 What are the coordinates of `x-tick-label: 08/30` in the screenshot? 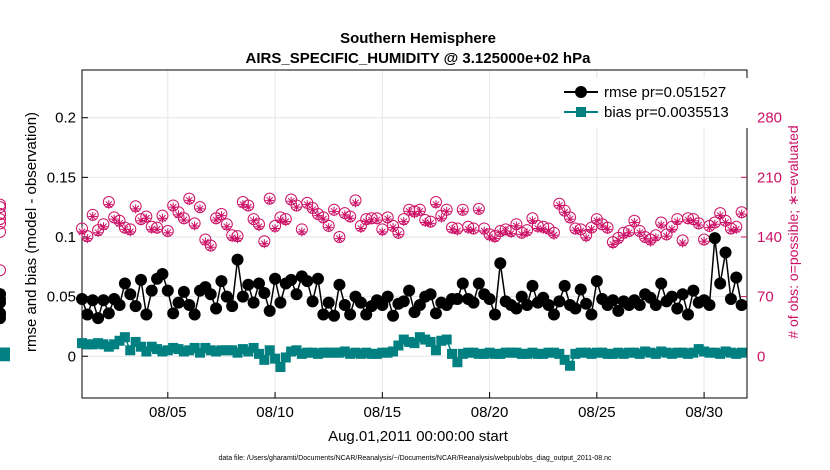 It's located at (704, 412).